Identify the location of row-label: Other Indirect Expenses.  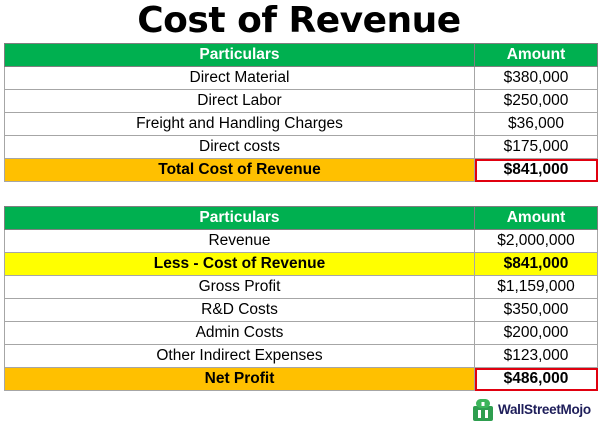
(239, 356).